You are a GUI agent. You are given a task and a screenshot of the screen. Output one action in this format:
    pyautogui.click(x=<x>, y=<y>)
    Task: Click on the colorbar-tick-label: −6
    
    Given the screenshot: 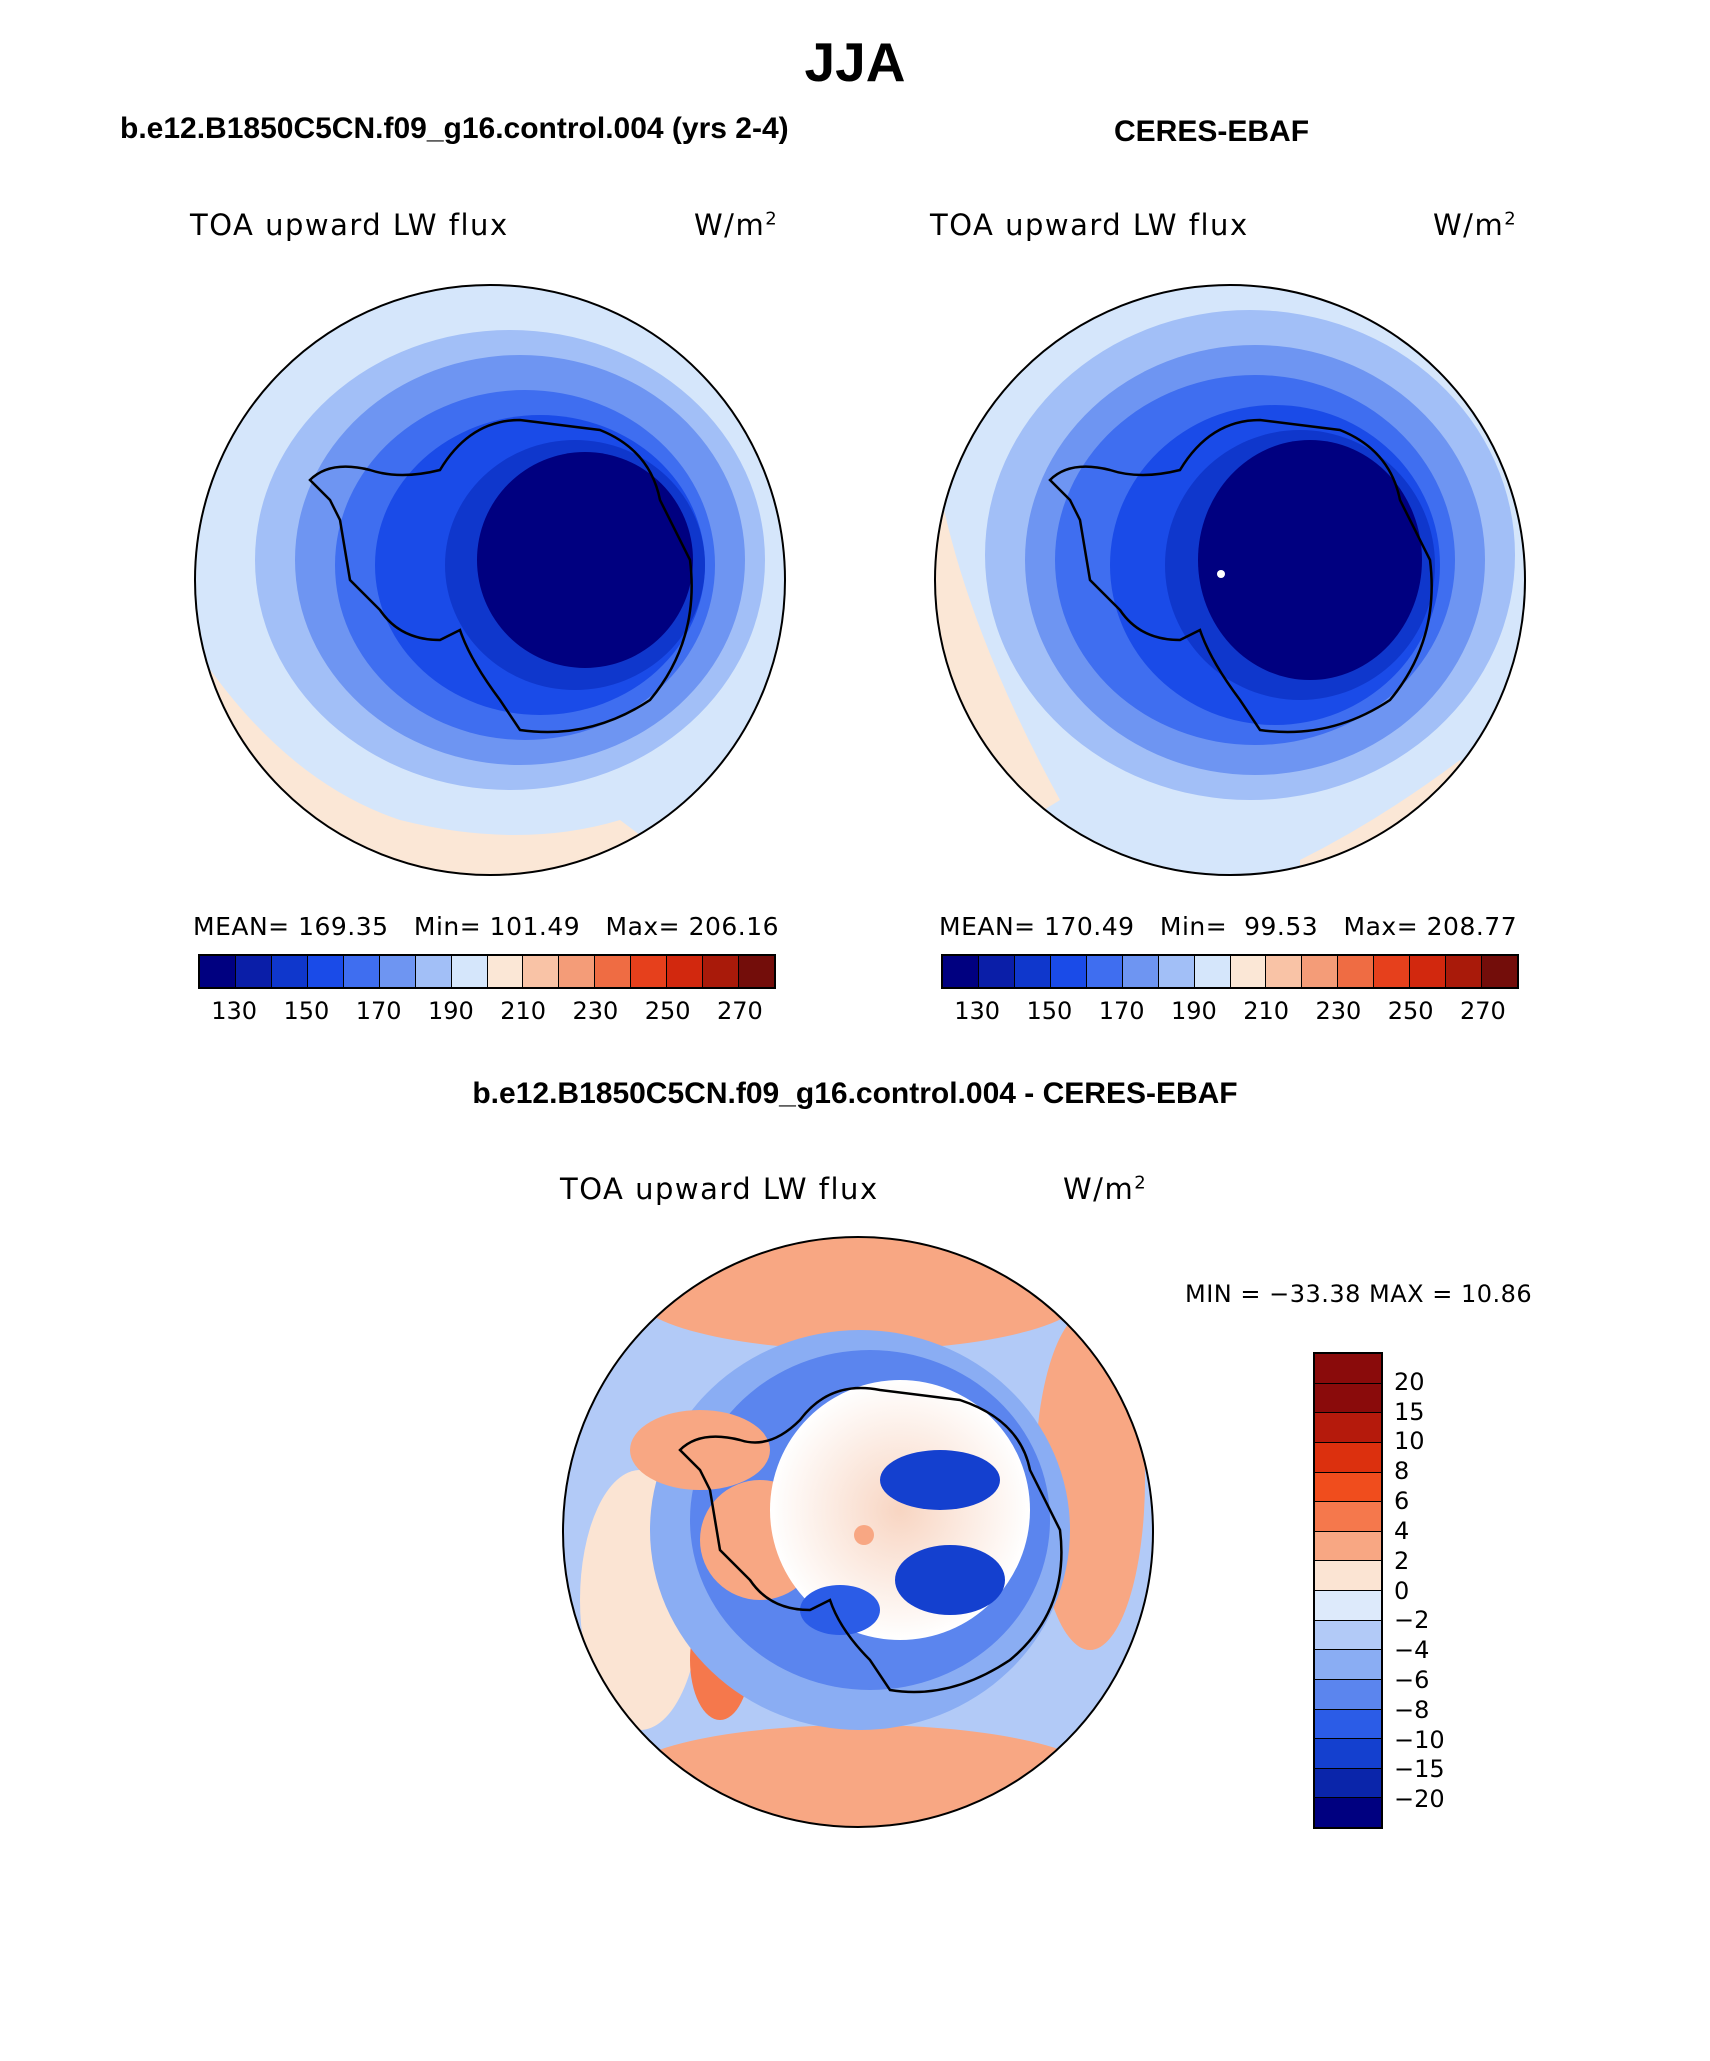 What is the action you would take?
    pyautogui.click(x=1412, y=1679)
    